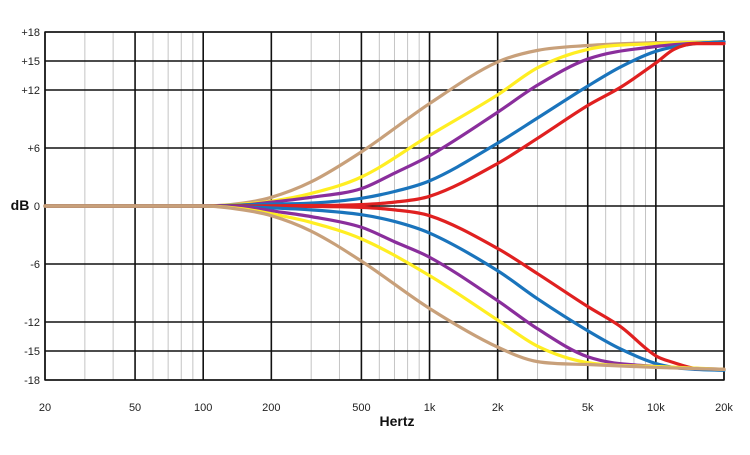 This screenshot has width=750, height=455. What do you see at coordinates (386, 408) in the screenshot?
I see `x-tick-labels: 20 50 100 200 500 1k 2k 5k 10k 20k` at bounding box center [386, 408].